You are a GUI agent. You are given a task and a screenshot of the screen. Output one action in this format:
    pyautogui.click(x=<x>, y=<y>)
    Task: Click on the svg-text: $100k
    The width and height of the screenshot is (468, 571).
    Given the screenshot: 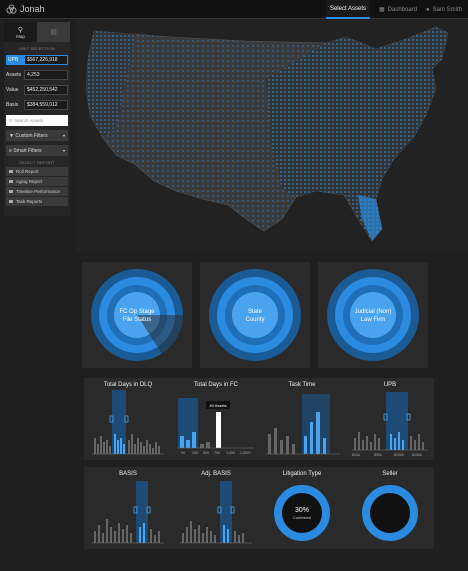 What is the action you would take?
    pyautogui.click(x=399, y=455)
    